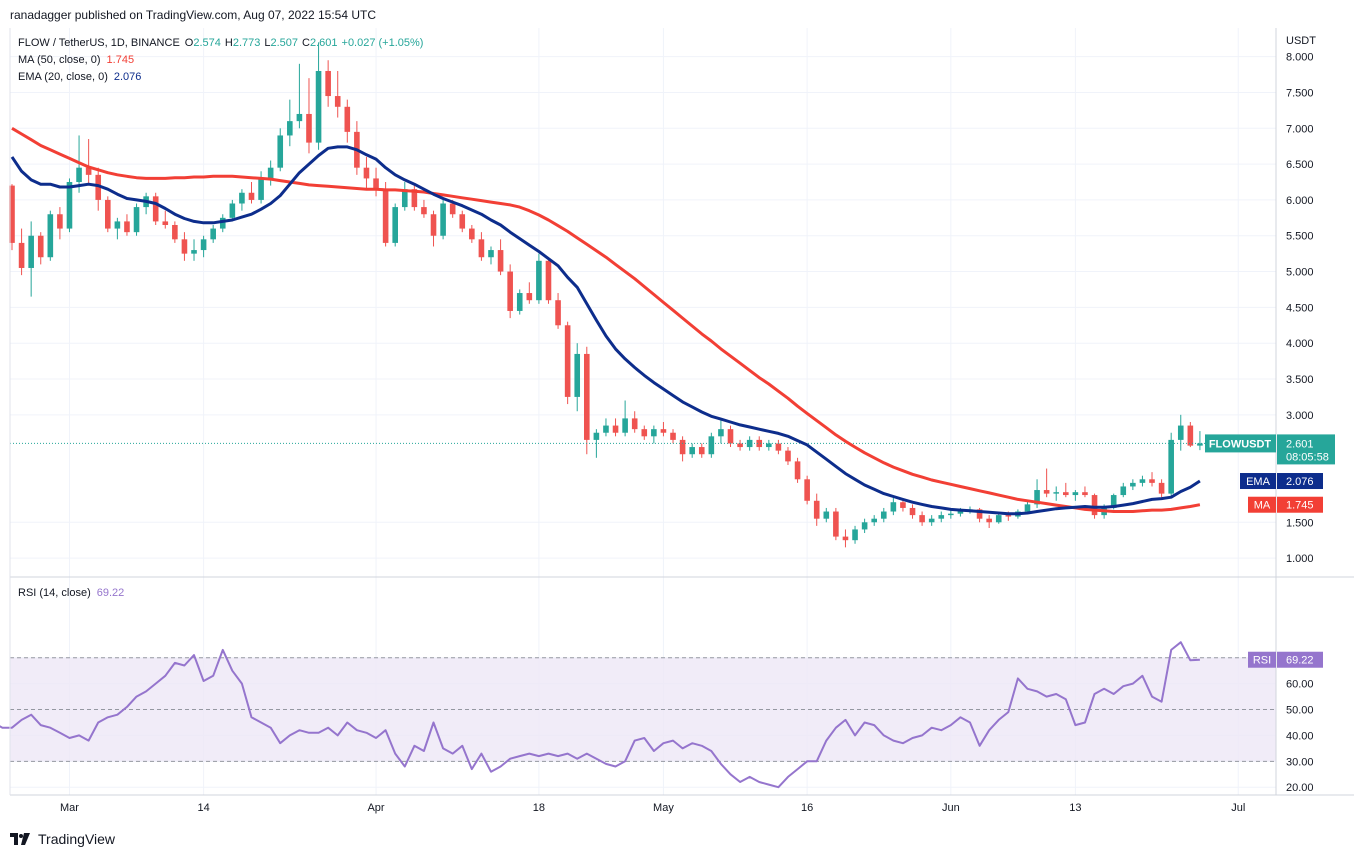 This screenshot has height=856, width=1354. What do you see at coordinates (1258, 482) in the screenshot?
I see `ema-tag-text: EMA` at bounding box center [1258, 482].